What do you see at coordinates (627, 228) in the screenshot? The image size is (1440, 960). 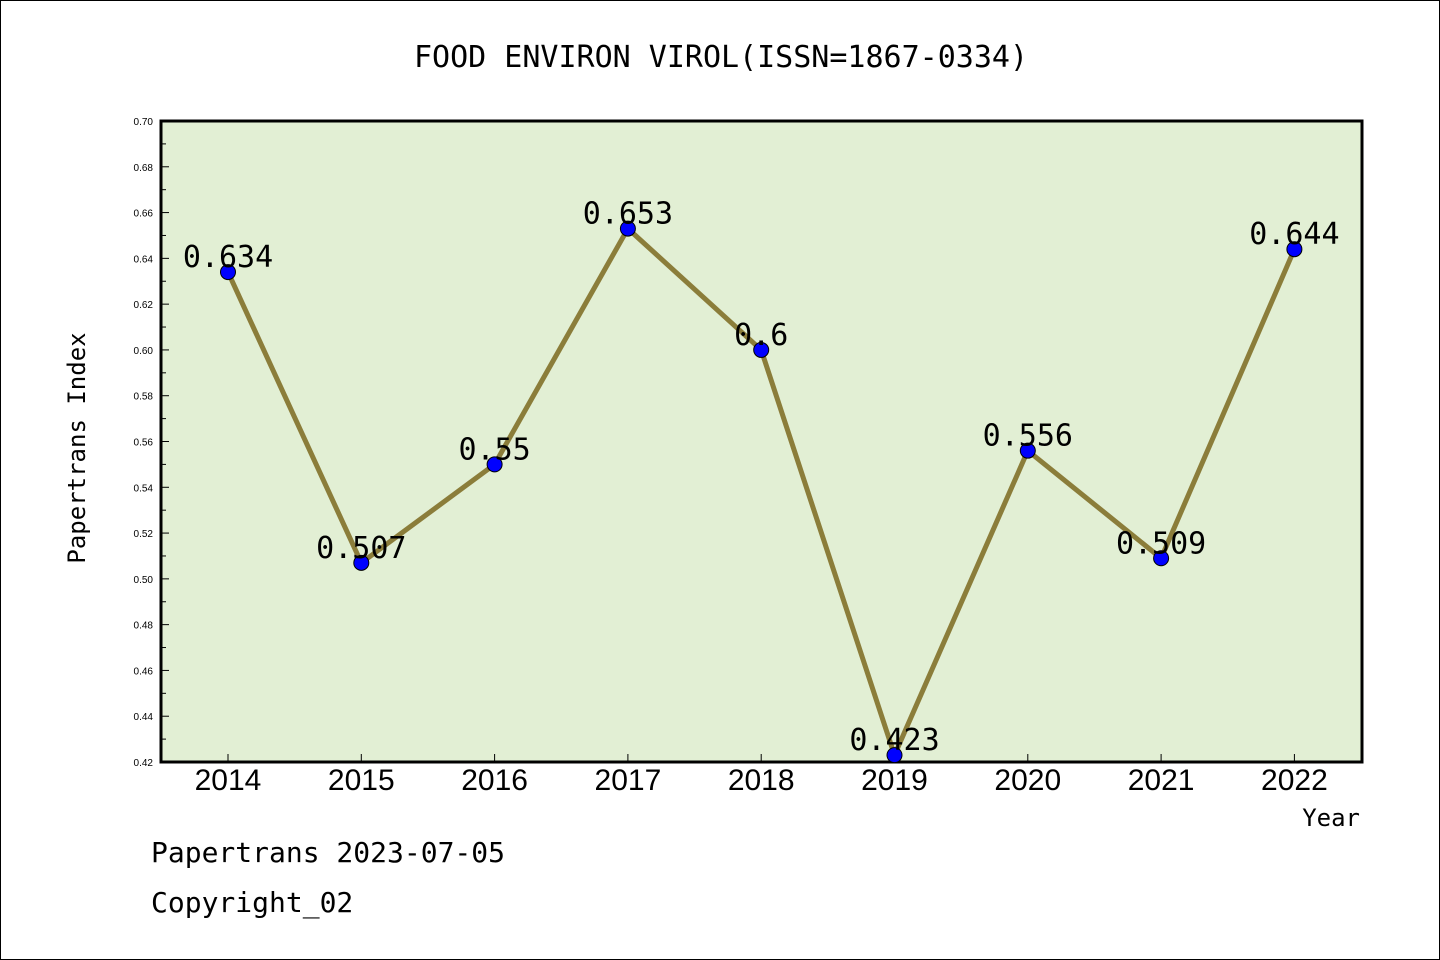 I see `data-point-2017` at bounding box center [627, 228].